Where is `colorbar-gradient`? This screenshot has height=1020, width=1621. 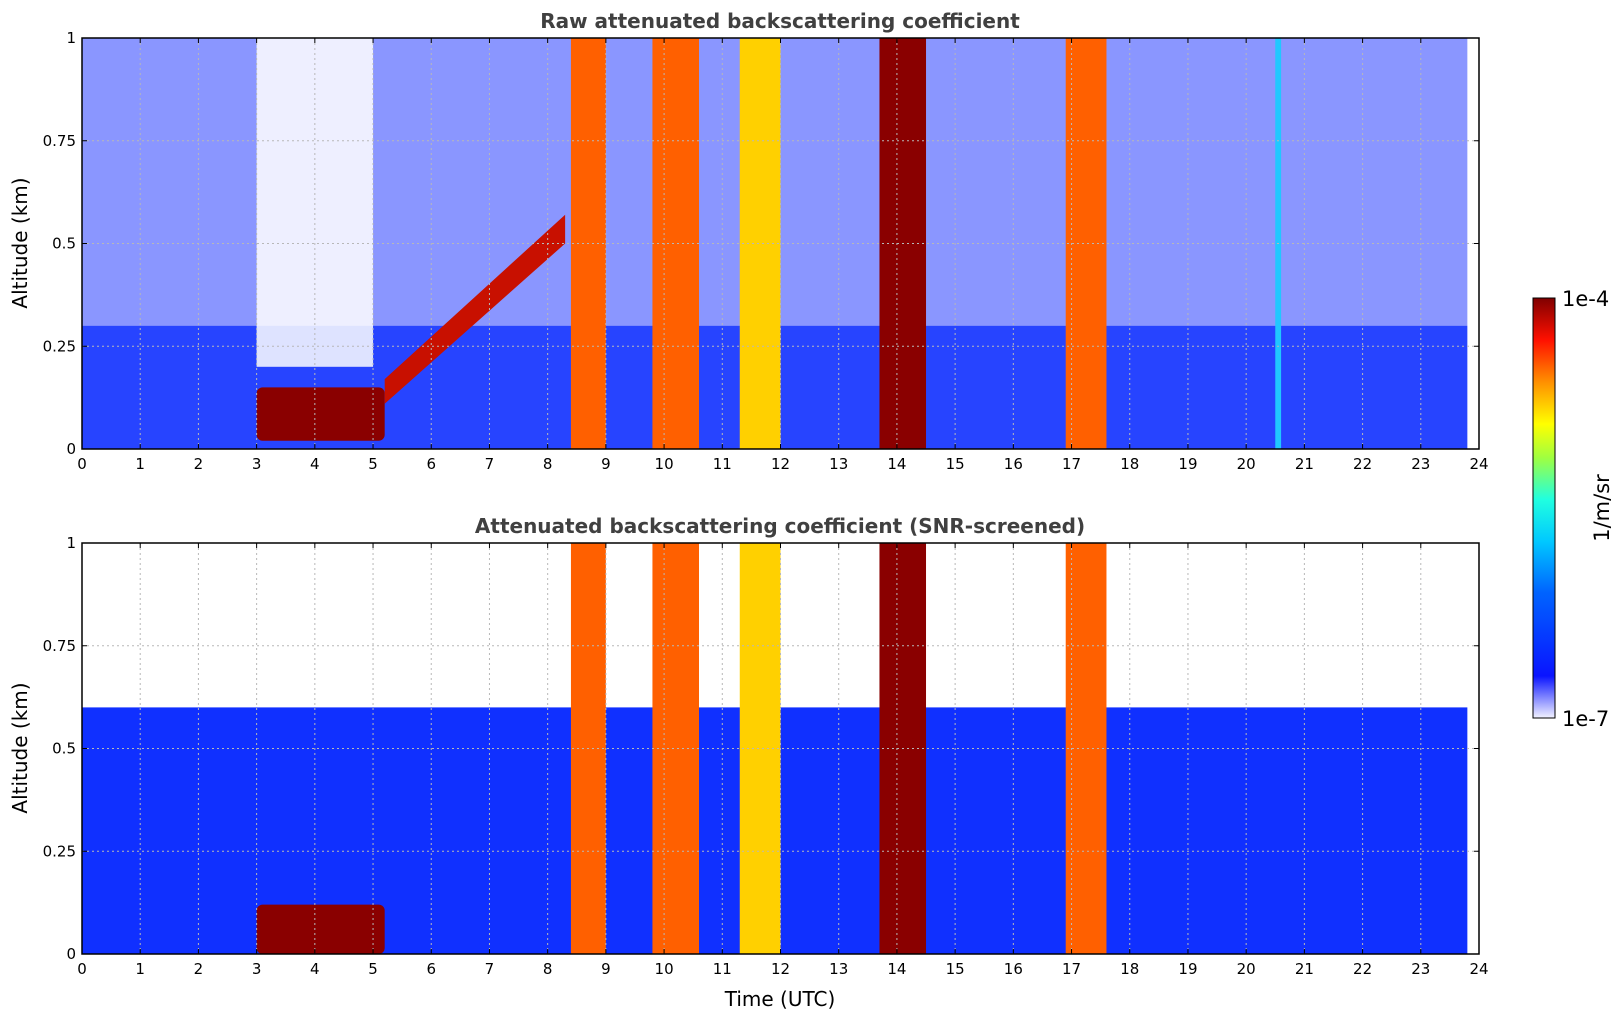
colorbar-gradient is located at coordinates (1544, 508).